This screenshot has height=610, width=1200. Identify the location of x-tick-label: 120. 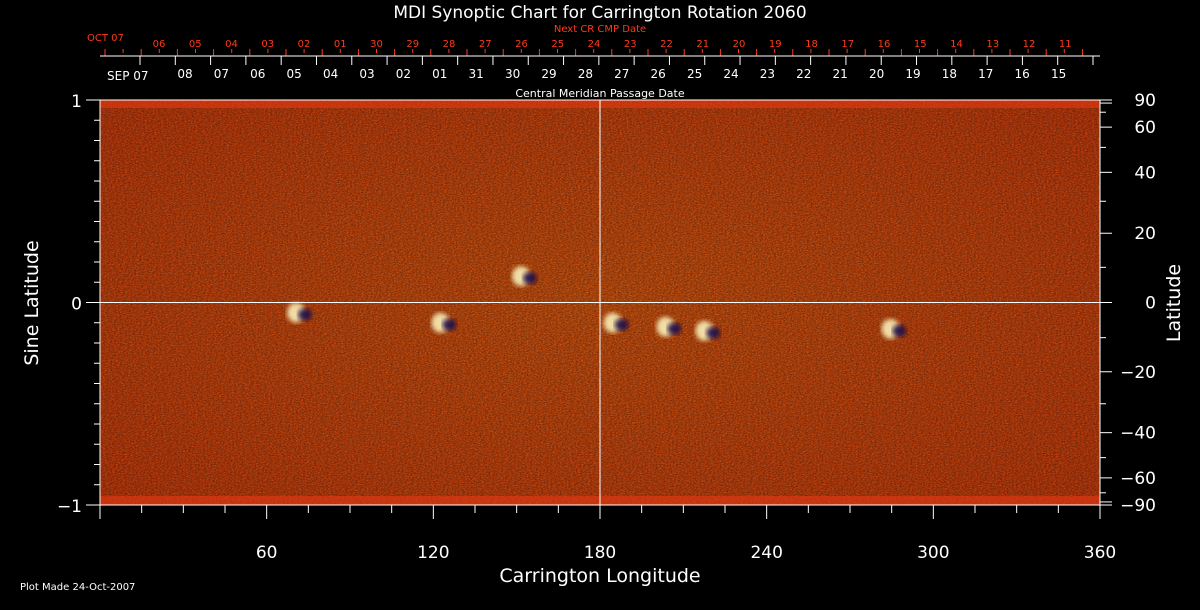
(433, 553).